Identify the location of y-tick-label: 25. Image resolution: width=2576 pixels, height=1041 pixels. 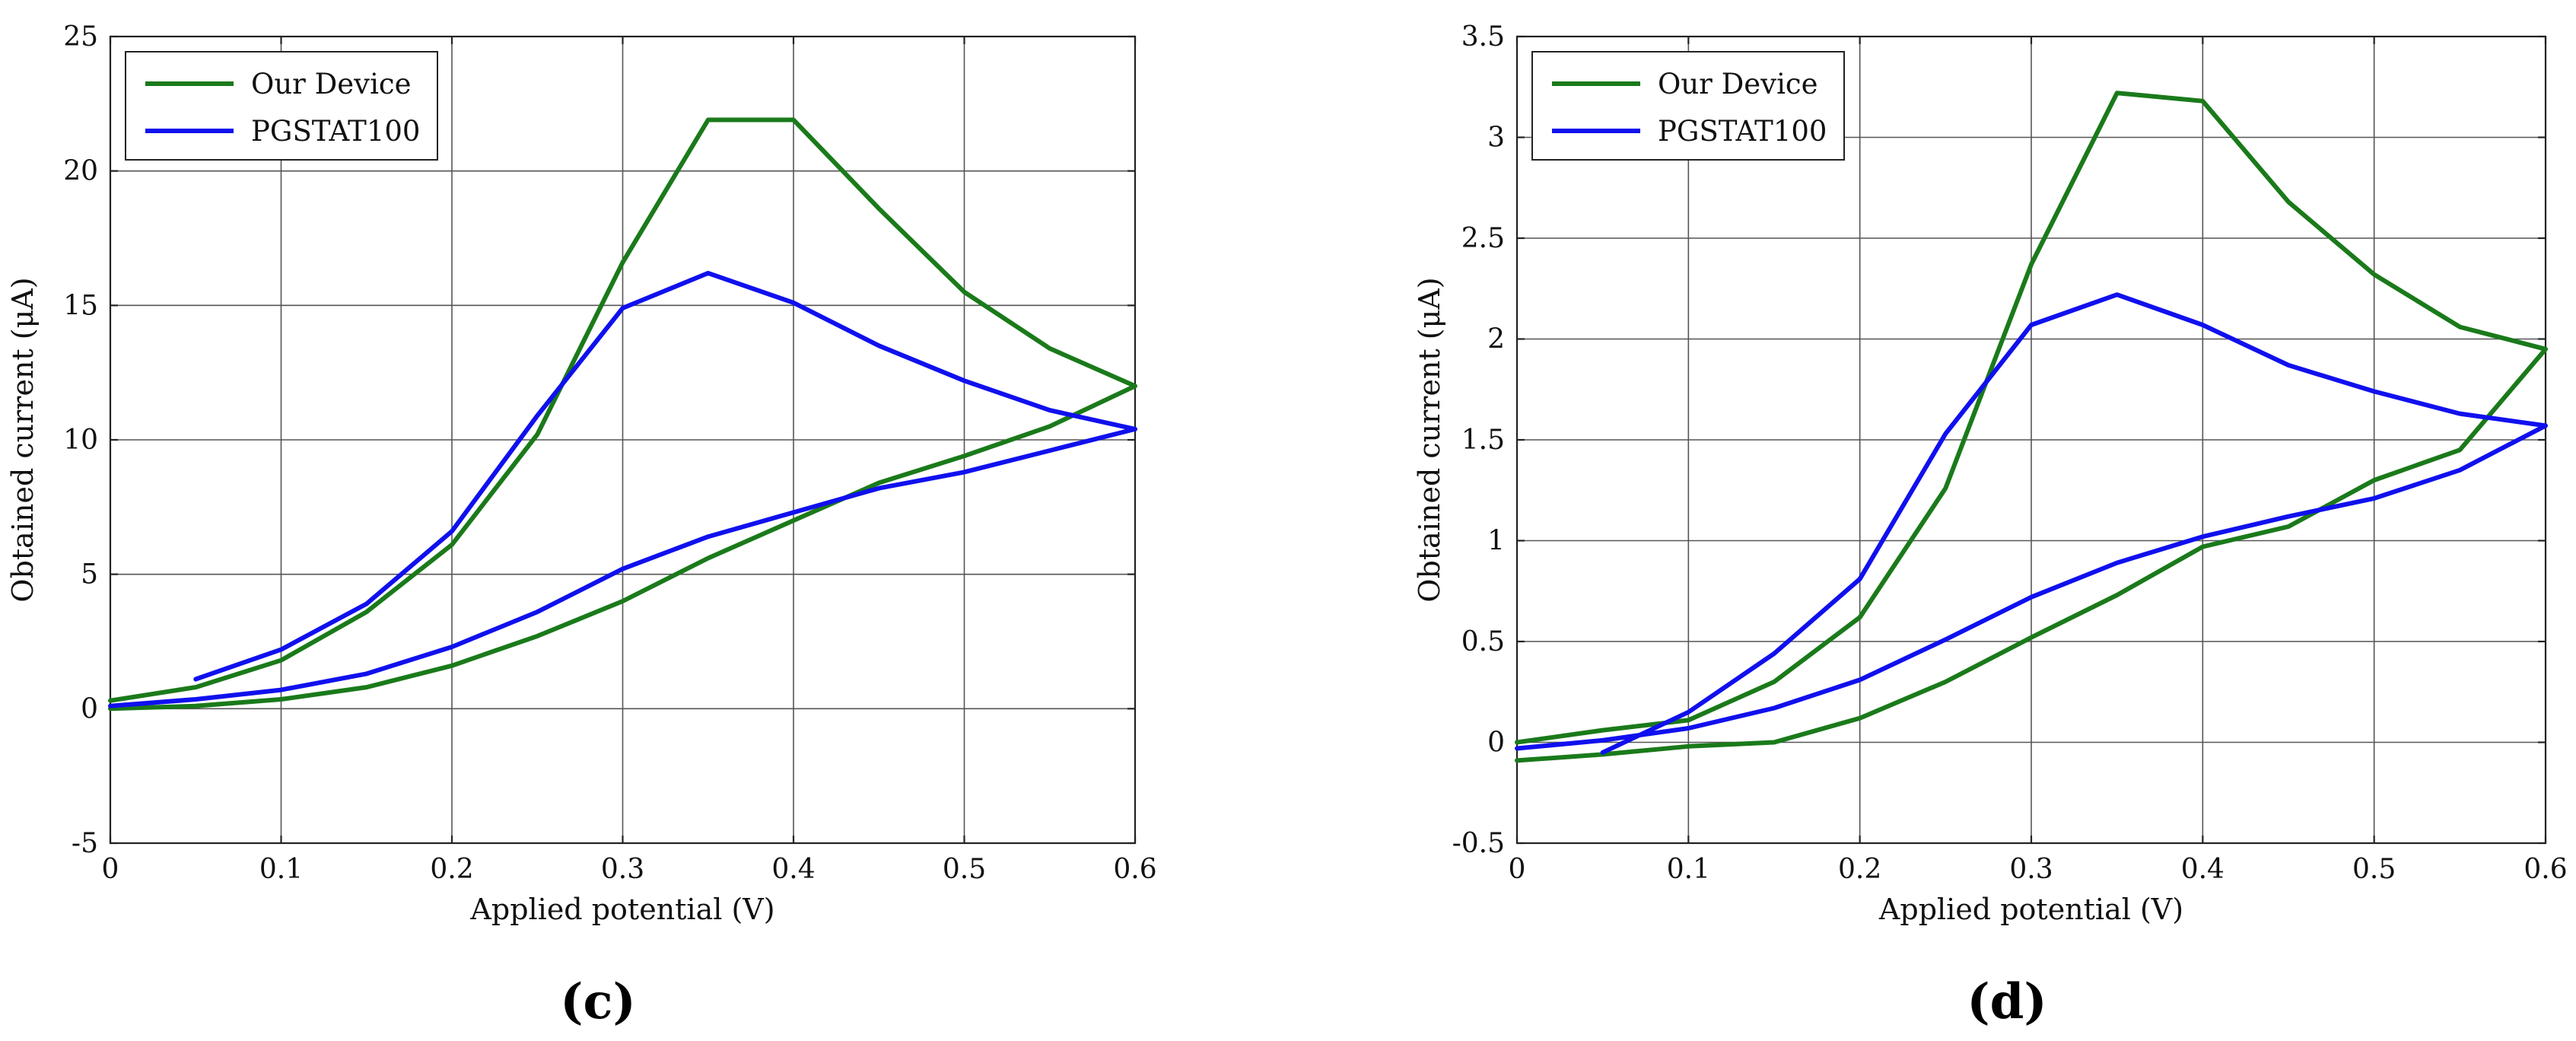
(80, 37).